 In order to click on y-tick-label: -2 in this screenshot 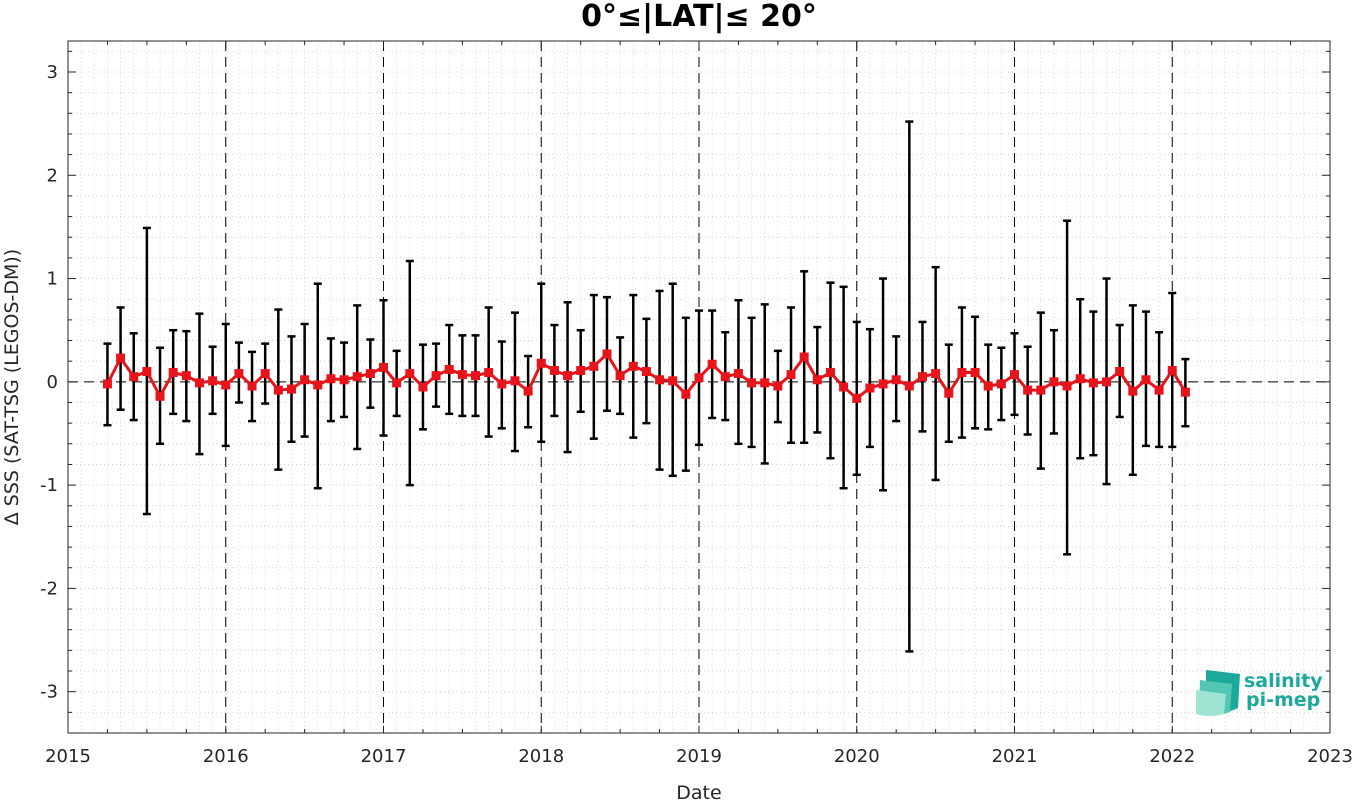, I will do `click(49, 588)`.